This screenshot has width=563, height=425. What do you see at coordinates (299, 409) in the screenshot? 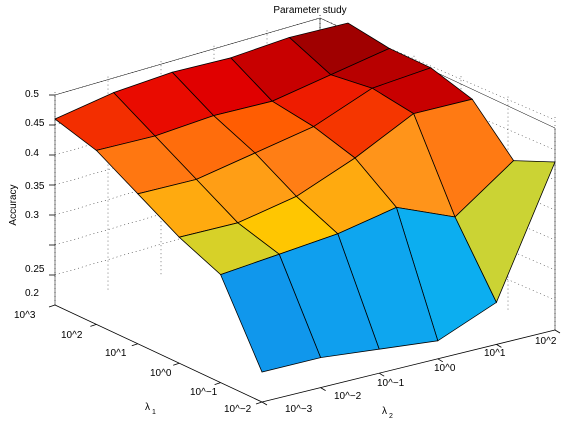
I see `lambda2-tick-label: 10^−3` at bounding box center [299, 409].